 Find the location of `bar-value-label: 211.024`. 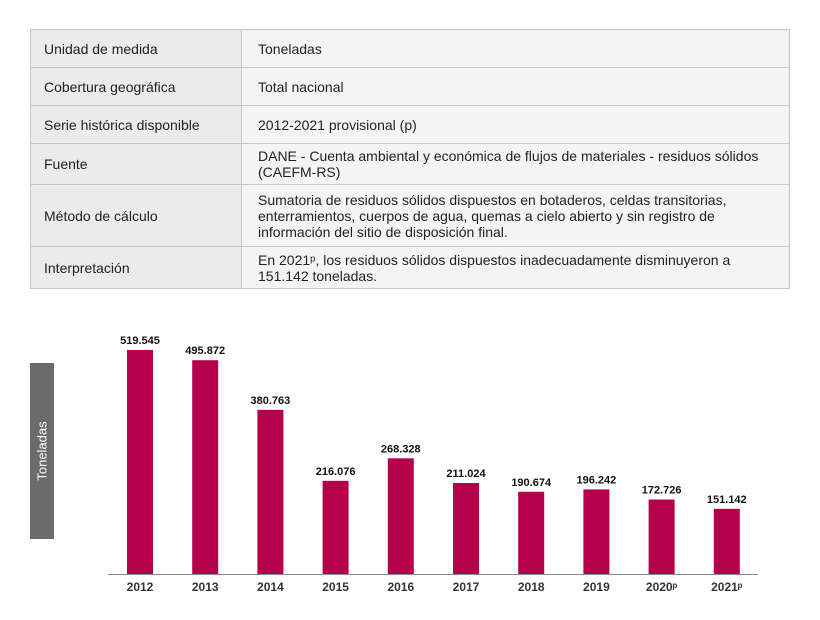

bar-value-label: 211.024 is located at coordinates (466, 474).